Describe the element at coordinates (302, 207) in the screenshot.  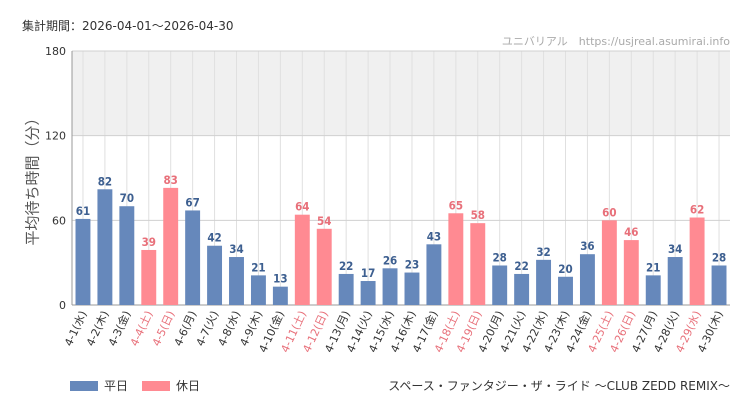
I see `bar-value-label: 64` at that location.